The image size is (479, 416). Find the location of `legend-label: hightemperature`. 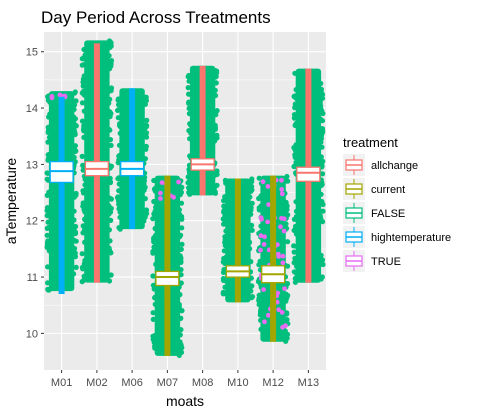

legend-label: hightemperature is located at coordinates (411, 238).